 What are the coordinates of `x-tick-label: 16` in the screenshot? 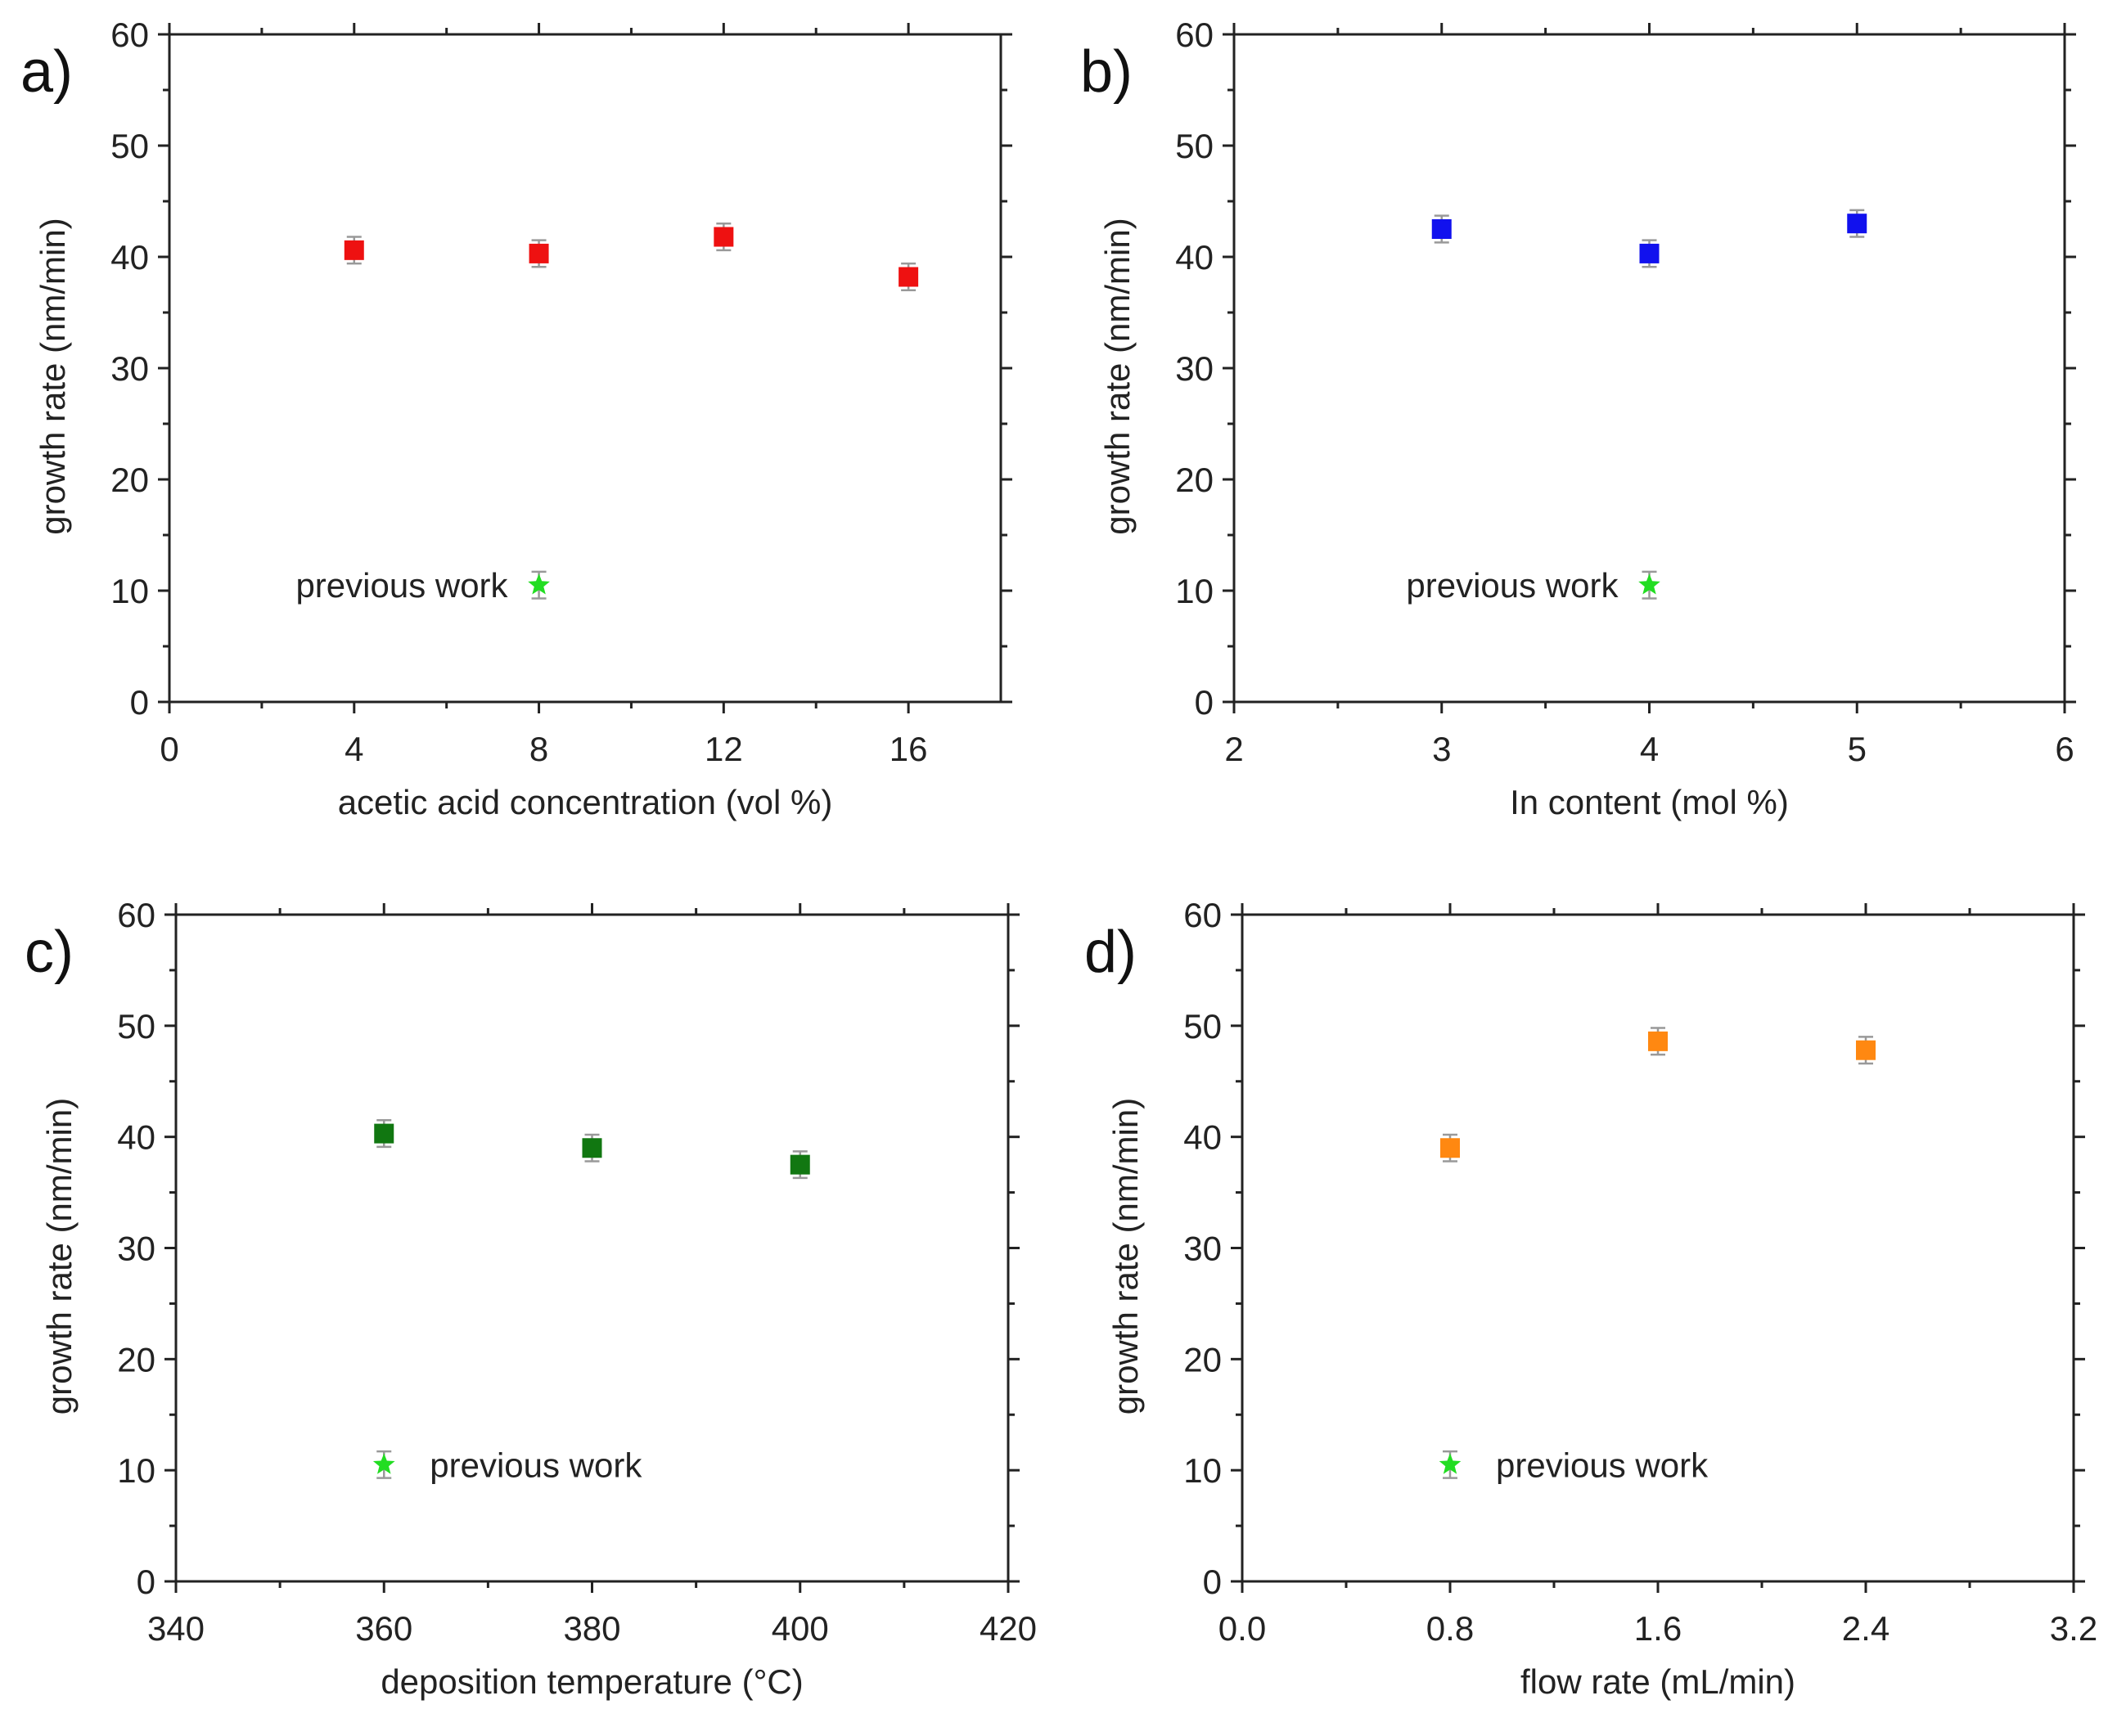 It's located at (909, 749).